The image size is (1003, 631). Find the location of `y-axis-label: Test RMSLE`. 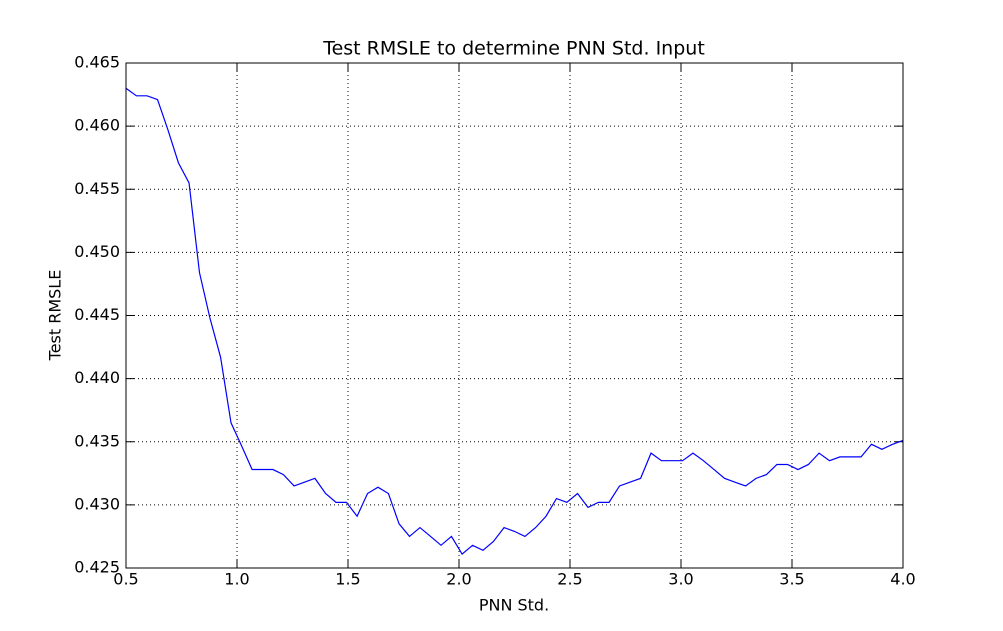

y-axis-label: Test RMSLE is located at coordinates (55, 316).